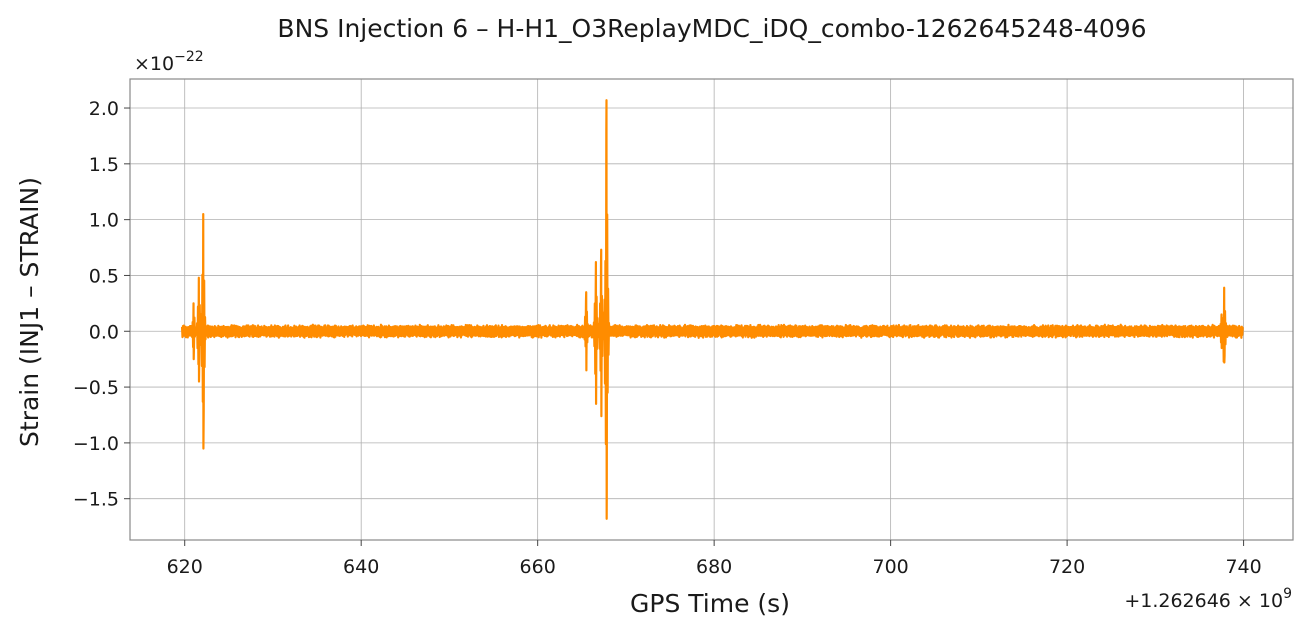 This screenshot has width=1307, height=633. Describe the element at coordinates (104, 221) in the screenshot. I see `y-tick-label: 1.0` at that location.